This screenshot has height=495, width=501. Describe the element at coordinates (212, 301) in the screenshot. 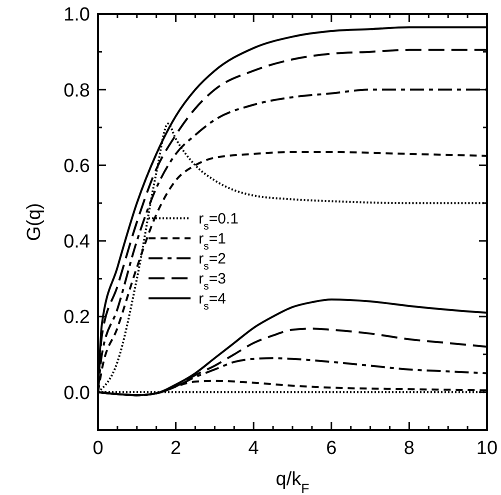

I see `legend-label: r$_{s}$=4` at that location.